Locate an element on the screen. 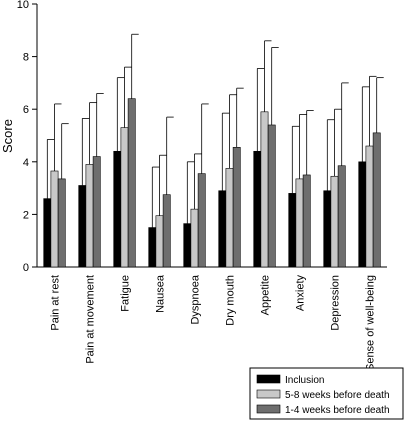 This screenshot has width=406, height=427. y-ticks: 0 2 4 6 8 10 is located at coordinates (27, 137).